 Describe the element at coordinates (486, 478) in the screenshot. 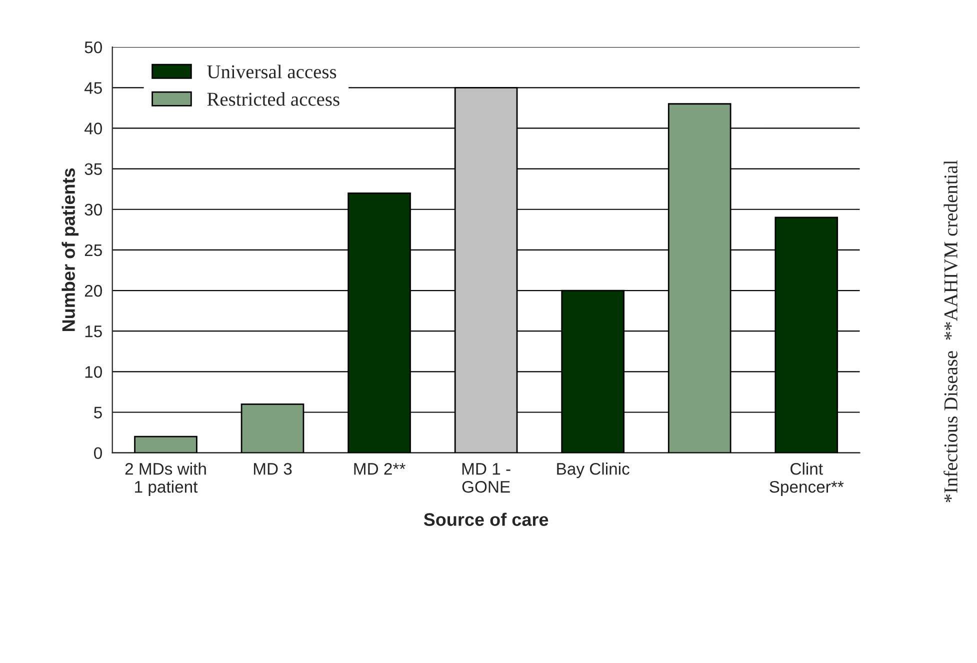

I see `x-tick-label: MD 1 - GONE` at that location.